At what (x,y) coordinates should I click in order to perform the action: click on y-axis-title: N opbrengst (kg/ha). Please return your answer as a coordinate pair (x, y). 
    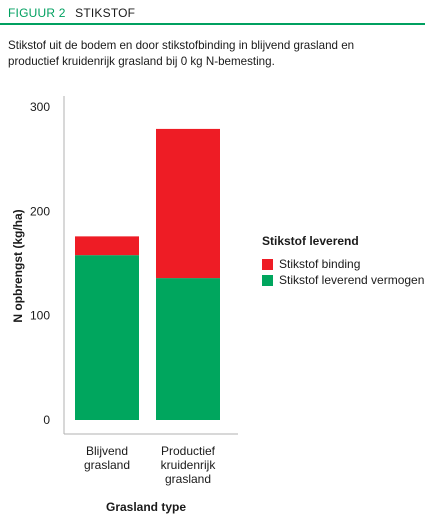
    Looking at the image, I should click on (18, 265).